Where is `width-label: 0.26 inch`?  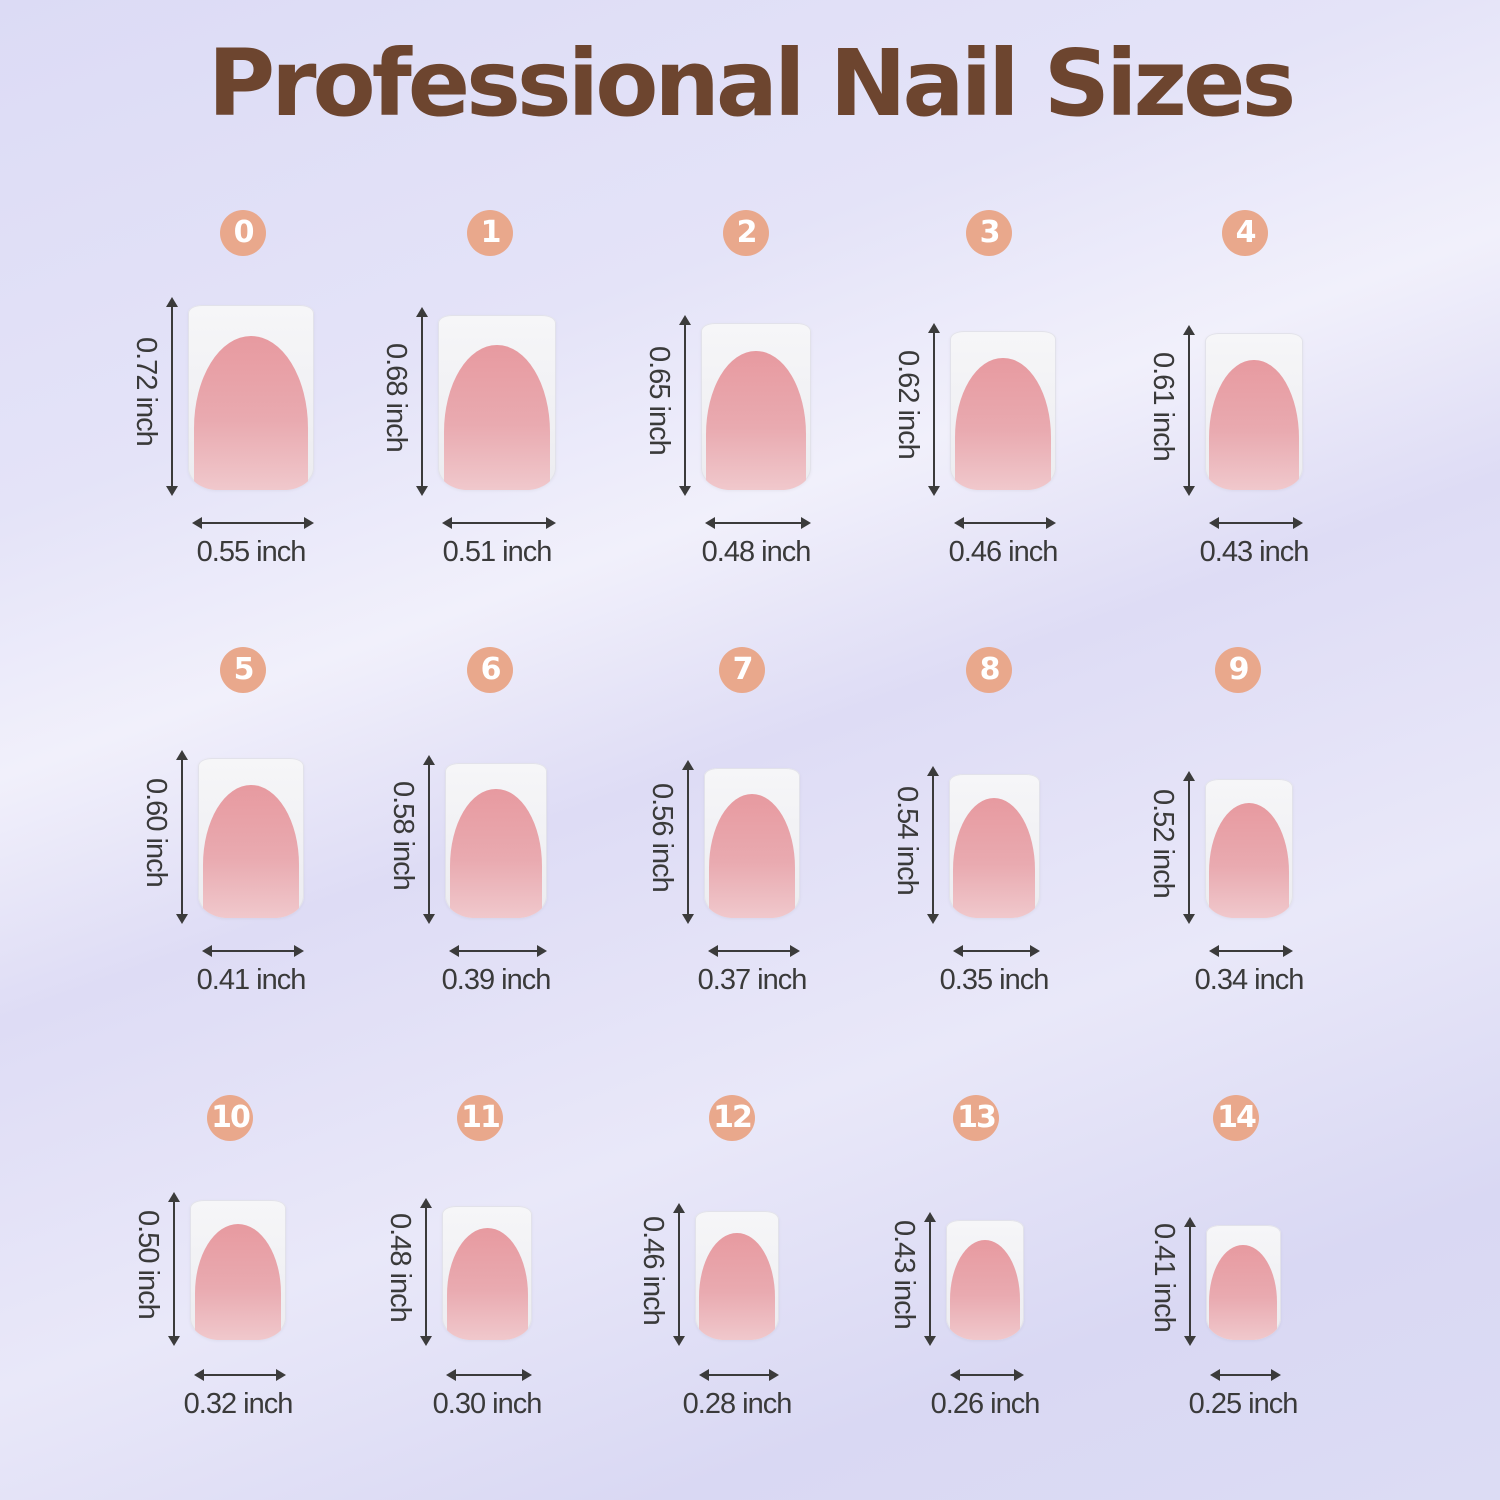 width-label: 0.26 inch is located at coordinates (985, 1404).